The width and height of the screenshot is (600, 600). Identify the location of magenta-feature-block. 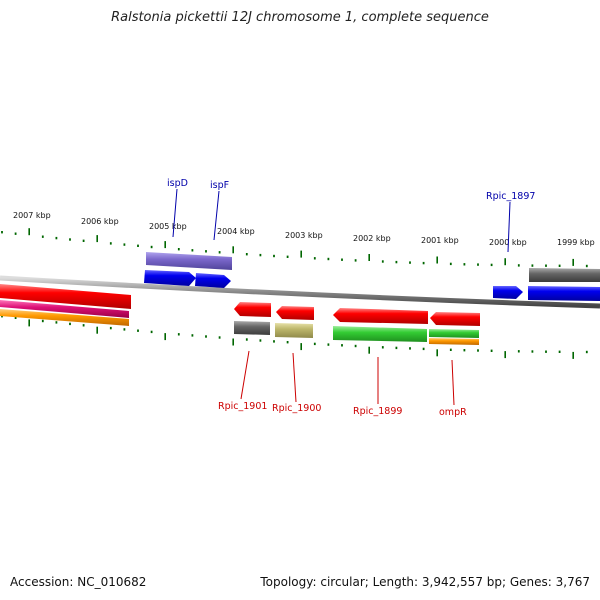
(64, 309).